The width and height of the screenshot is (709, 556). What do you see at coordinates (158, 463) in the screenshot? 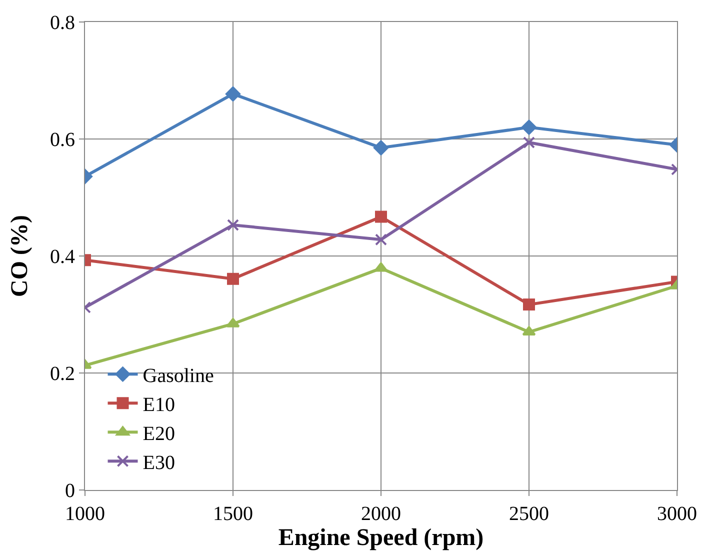
I see `legend-label: E30` at bounding box center [158, 463].